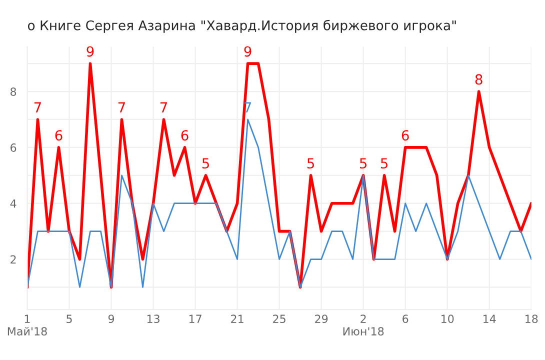 Image resolution: width=545 pixels, height=360 pixels. What do you see at coordinates (478, 79) in the screenshot?
I see `data-label: 8` at bounding box center [478, 79].